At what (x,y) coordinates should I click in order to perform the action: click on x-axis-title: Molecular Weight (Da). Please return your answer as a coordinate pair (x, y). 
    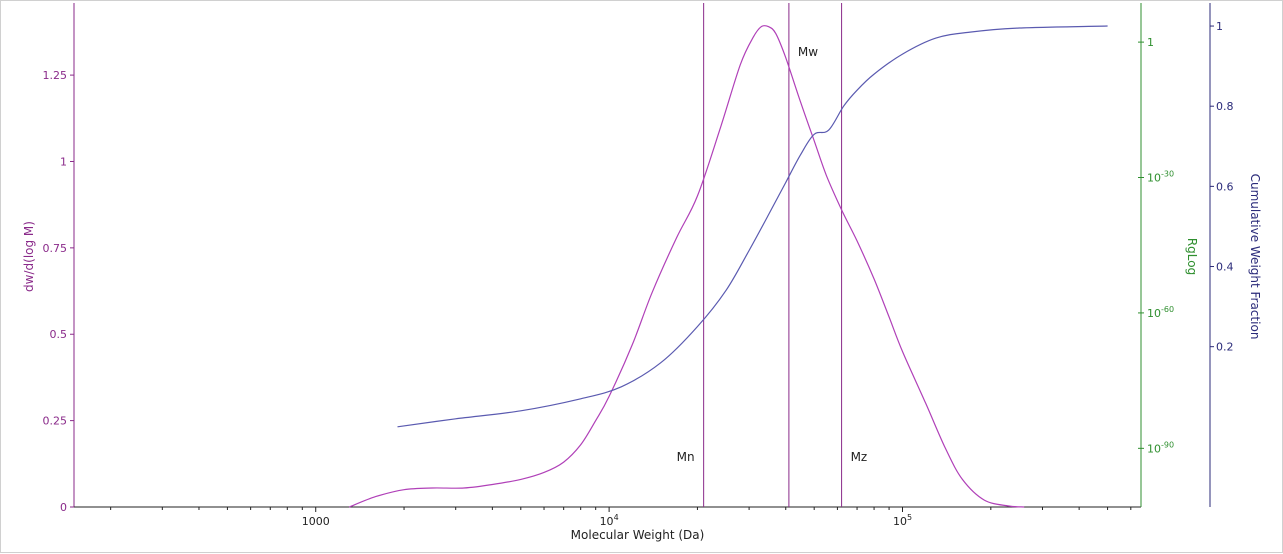
    Looking at the image, I should click on (638, 535).